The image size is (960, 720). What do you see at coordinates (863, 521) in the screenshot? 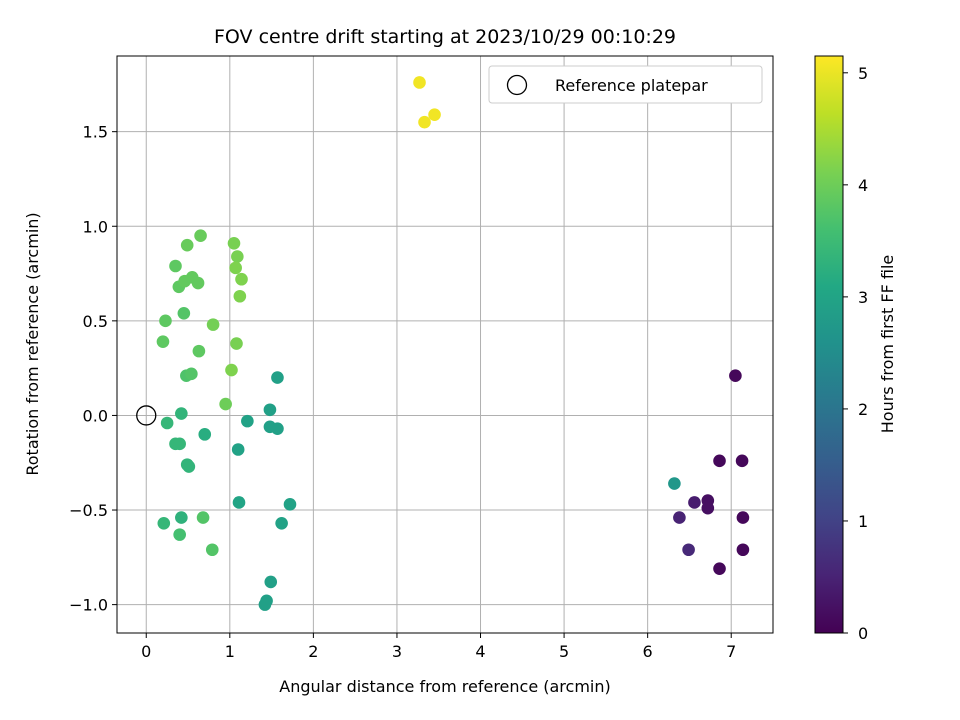
I see `colorbar-tick-label: 1` at bounding box center [863, 521].